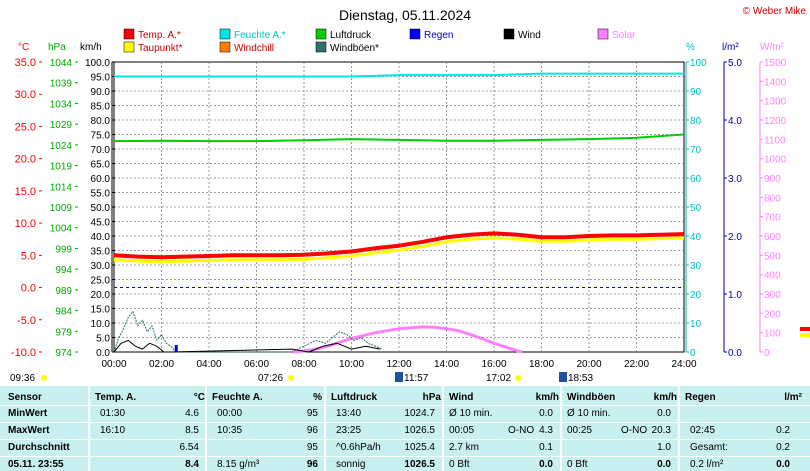 This screenshot has width=810, height=471. What do you see at coordinates (805, 332) in the screenshot?
I see `offscreen-trace` at bounding box center [805, 332].